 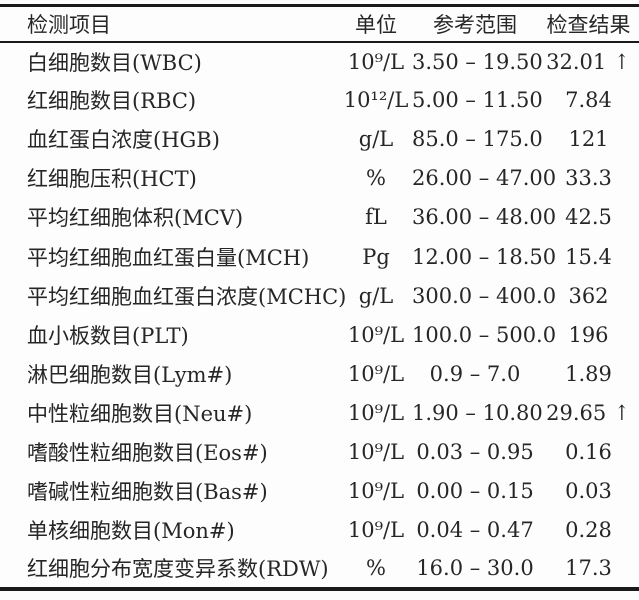 What do you see at coordinates (170, 24) in the screenshot?
I see `column-header-test-item: 检测项目` at bounding box center [170, 24].